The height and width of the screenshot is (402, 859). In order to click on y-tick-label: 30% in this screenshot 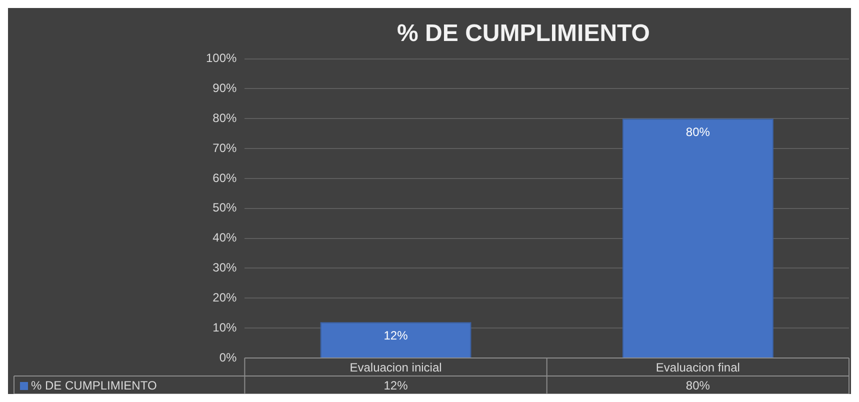, I will do `click(225, 267)`.